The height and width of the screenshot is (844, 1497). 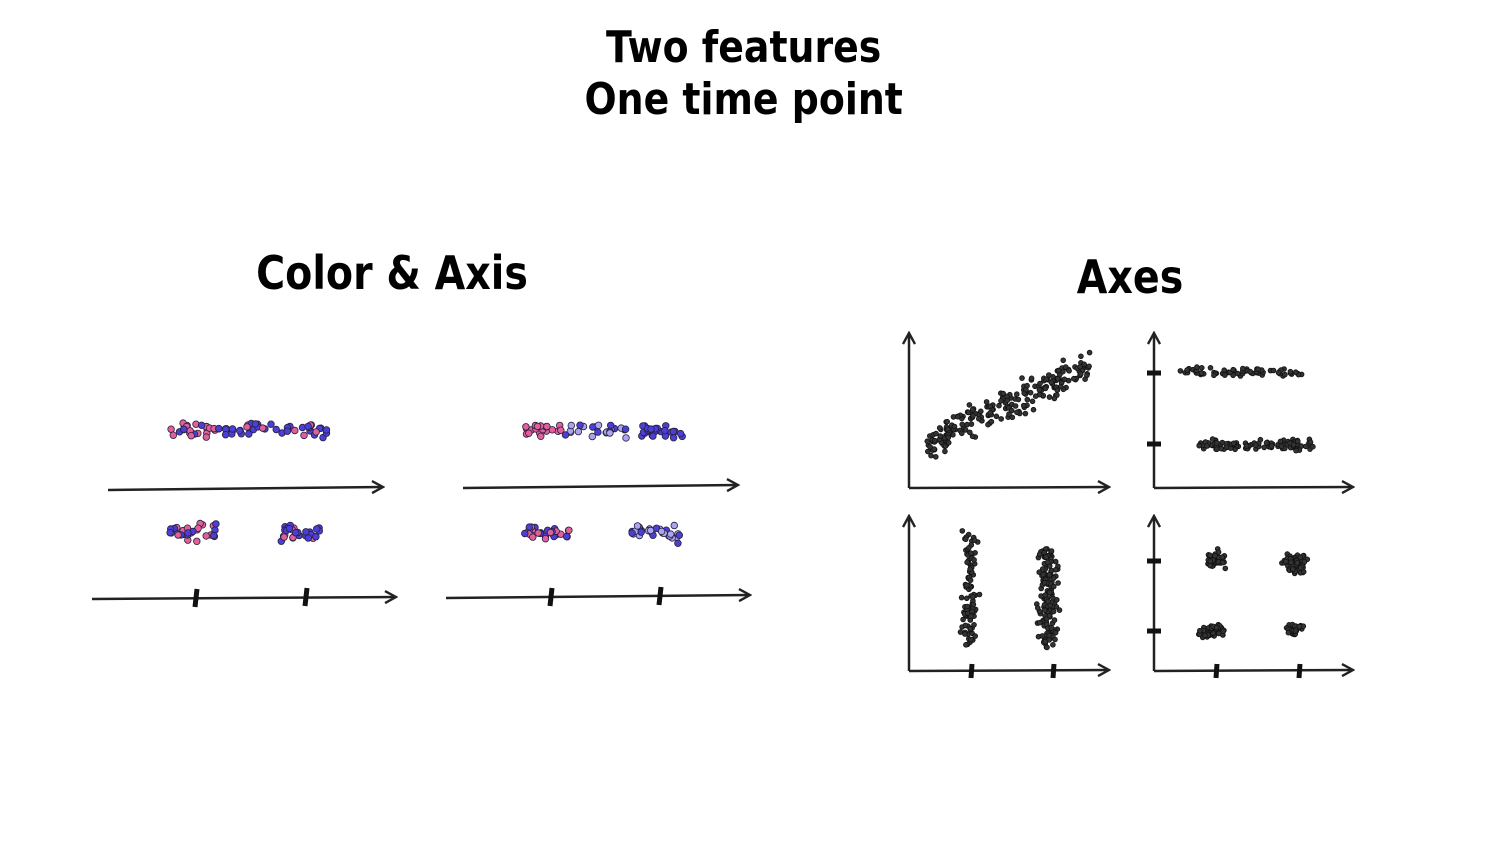 I want to click on dot-cluster-top, so click(x=249, y=430).